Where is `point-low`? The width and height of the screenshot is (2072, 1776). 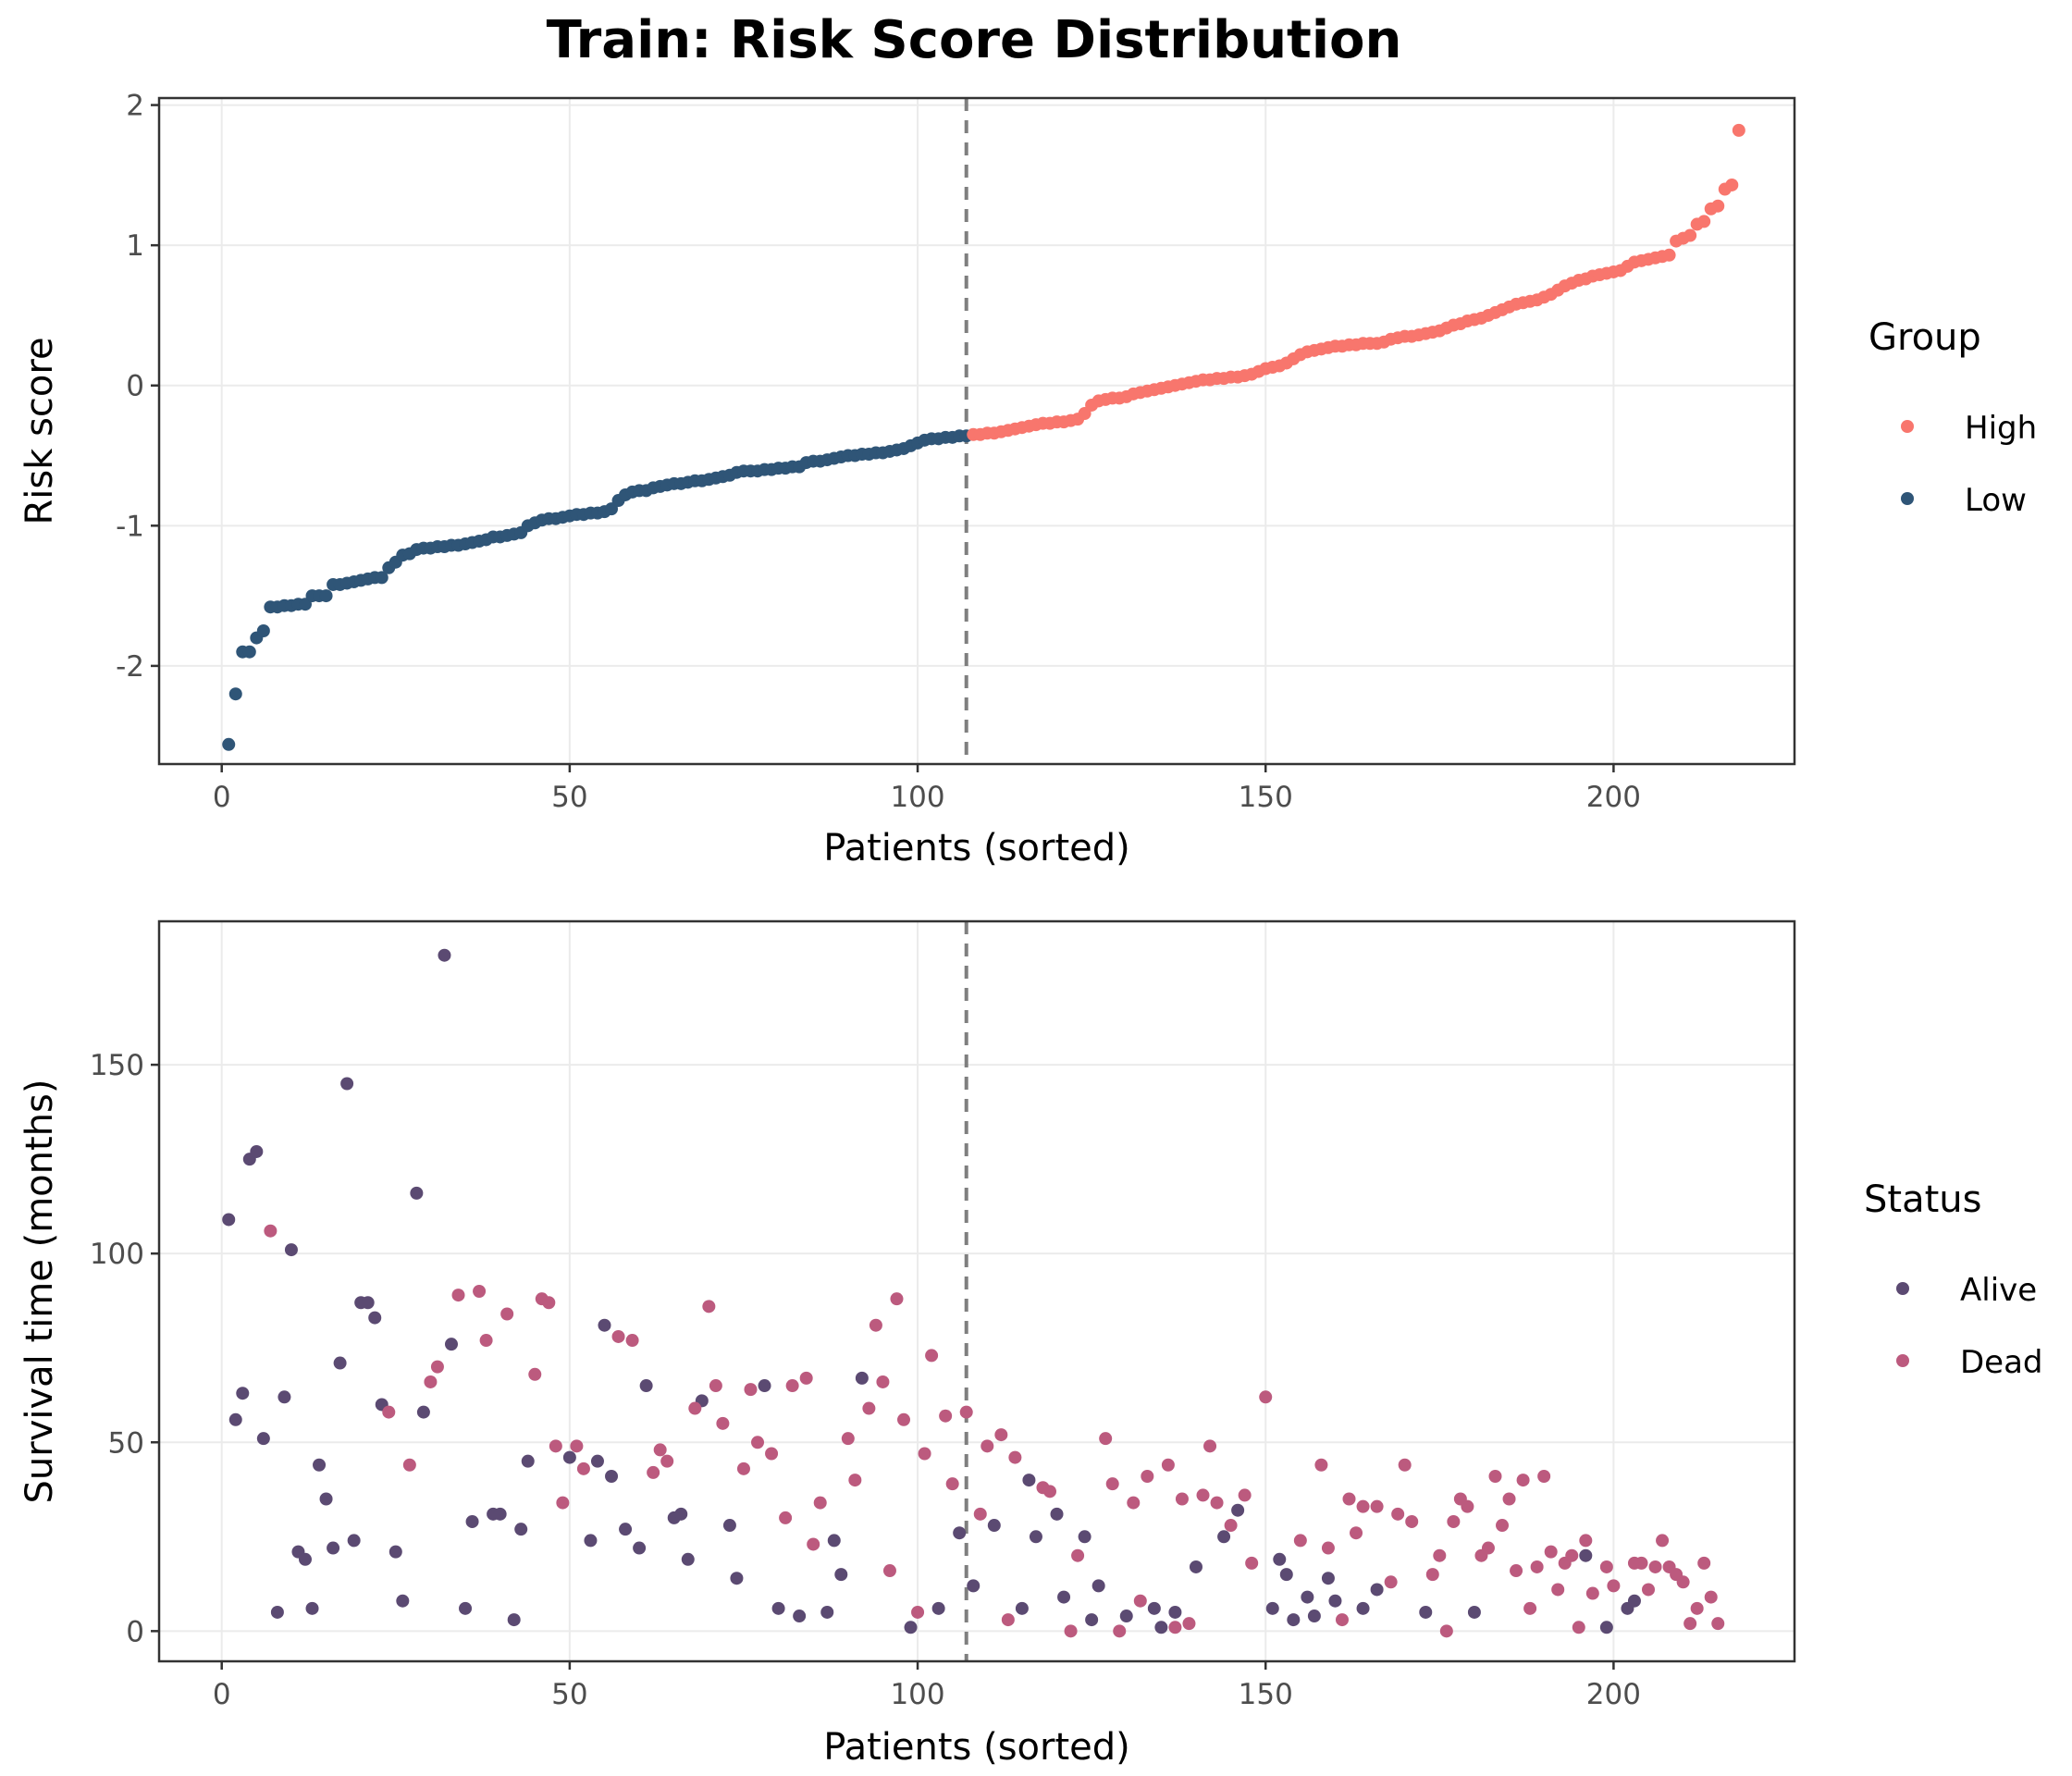 point-low is located at coordinates (229, 744).